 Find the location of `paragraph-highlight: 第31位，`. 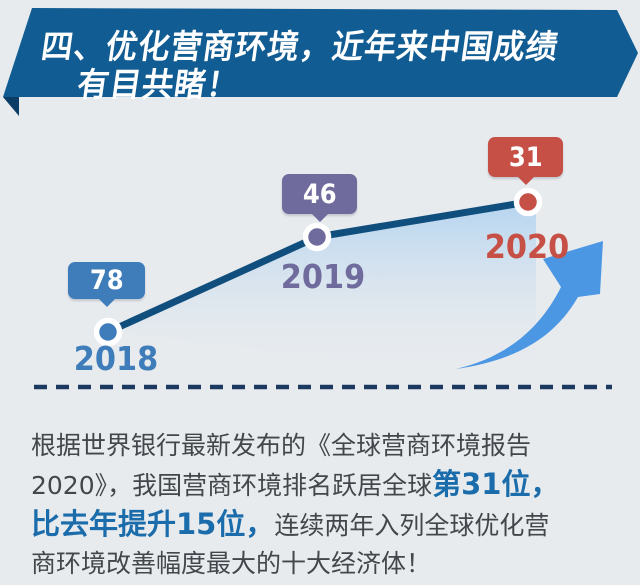

paragraph-highlight: 第31位， is located at coordinates (496, 484).